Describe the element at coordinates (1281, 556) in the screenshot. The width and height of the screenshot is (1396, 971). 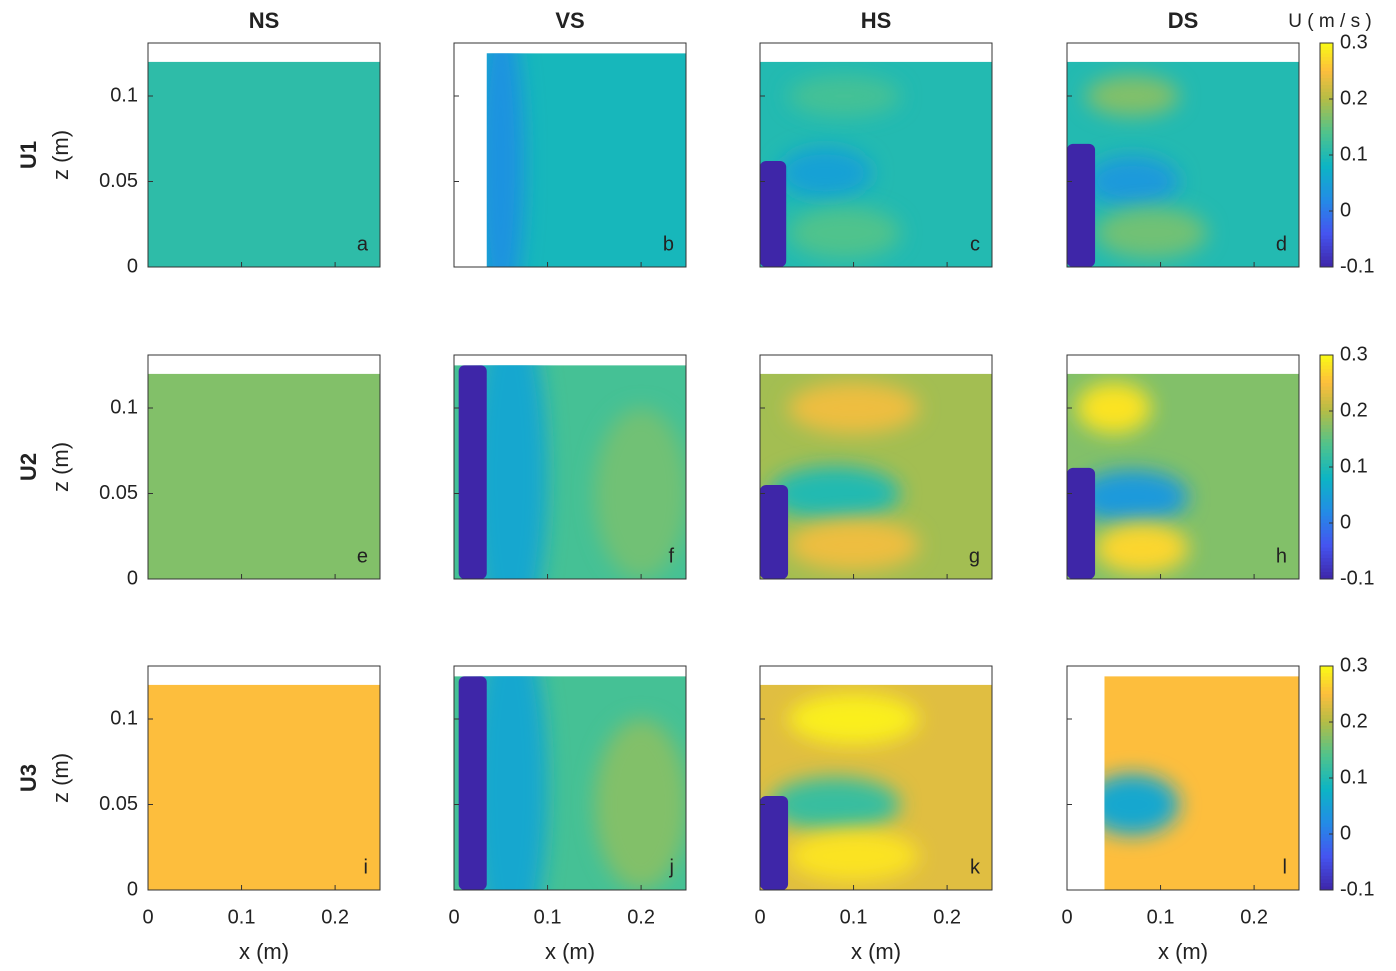
I see `panel-letter: h` at that location.